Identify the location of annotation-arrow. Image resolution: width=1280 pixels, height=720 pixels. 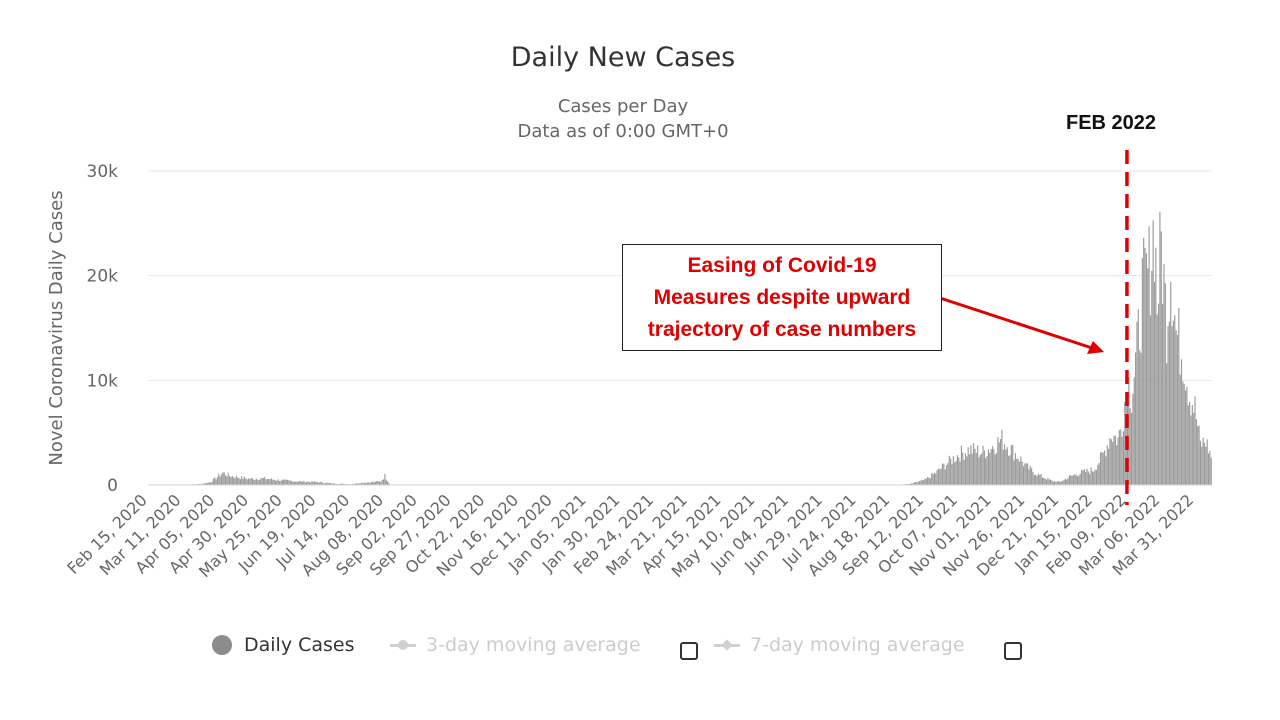
(1021, 325).